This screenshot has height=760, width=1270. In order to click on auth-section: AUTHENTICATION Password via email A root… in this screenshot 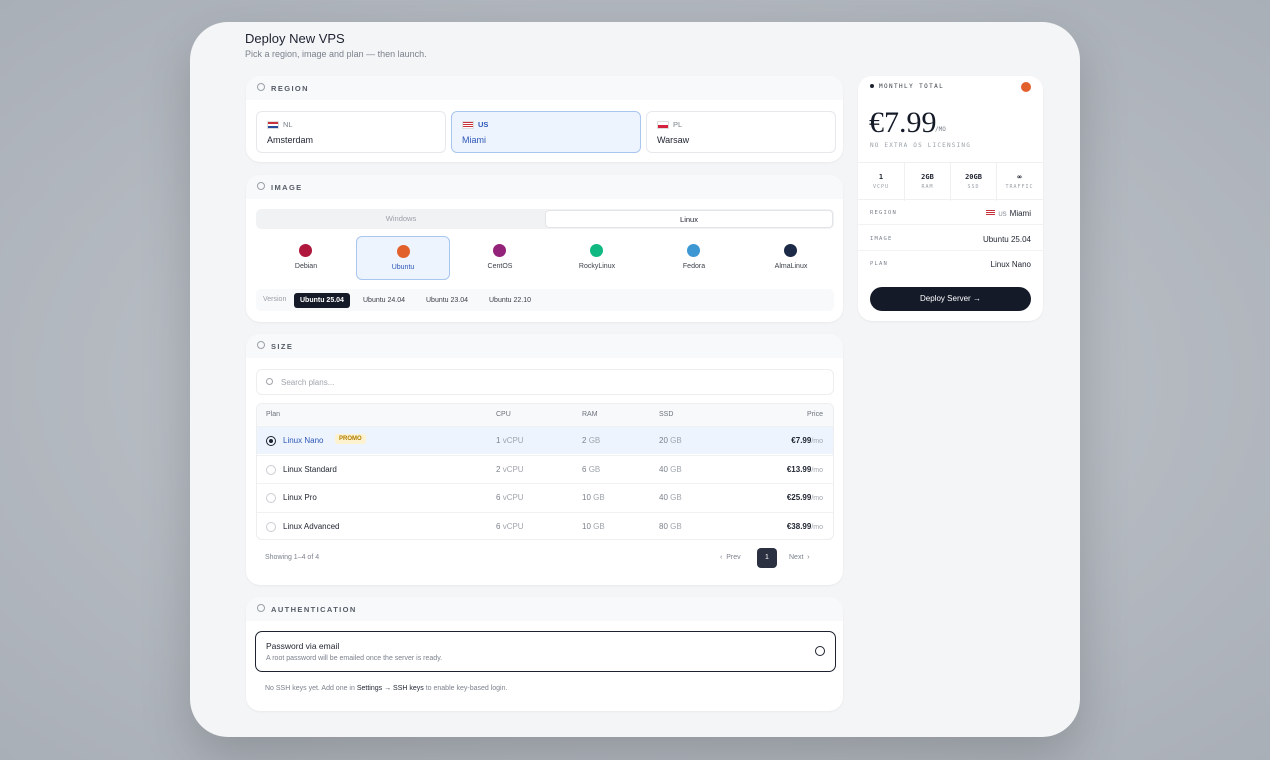, I will do `click(544, 654)`.